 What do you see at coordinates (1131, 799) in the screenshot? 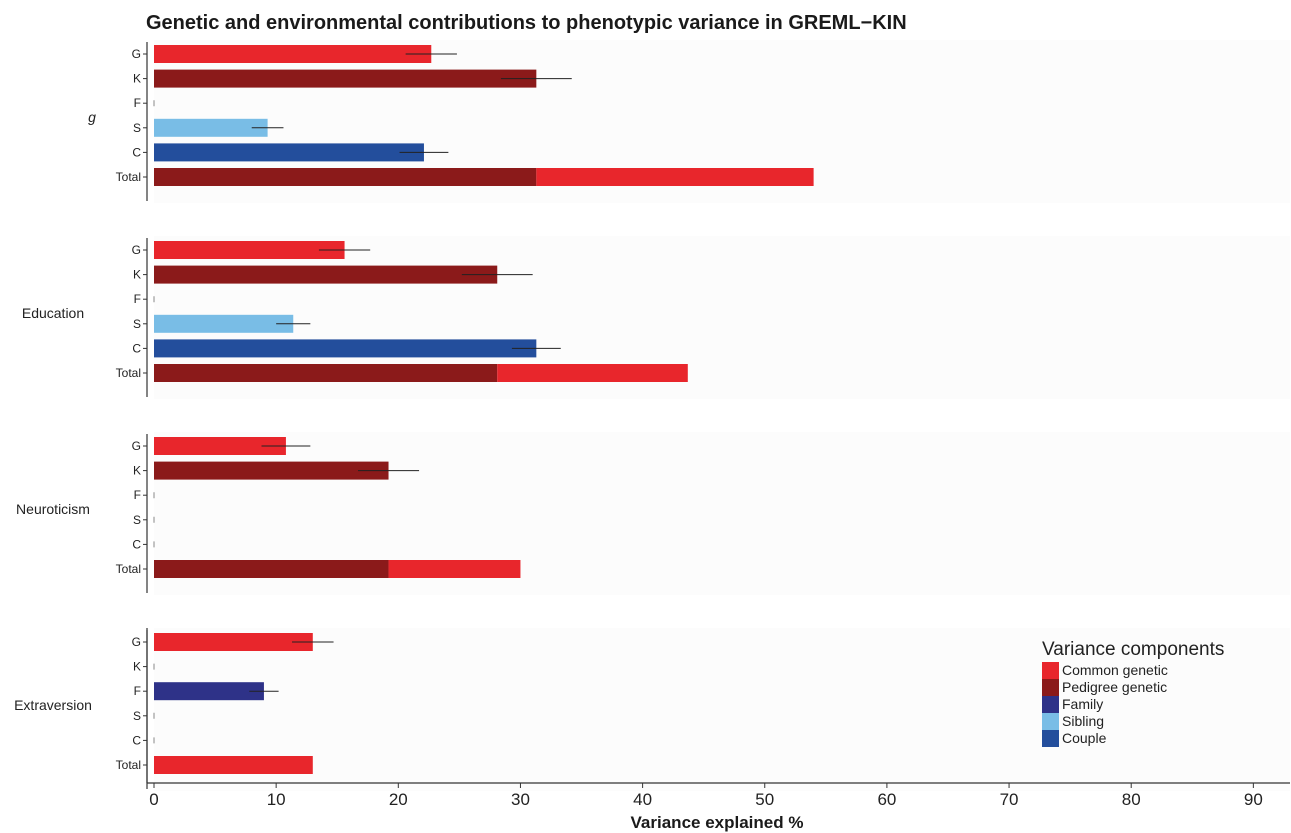
I see `x-tick-label: 80` at bounding box center [1131, 799].